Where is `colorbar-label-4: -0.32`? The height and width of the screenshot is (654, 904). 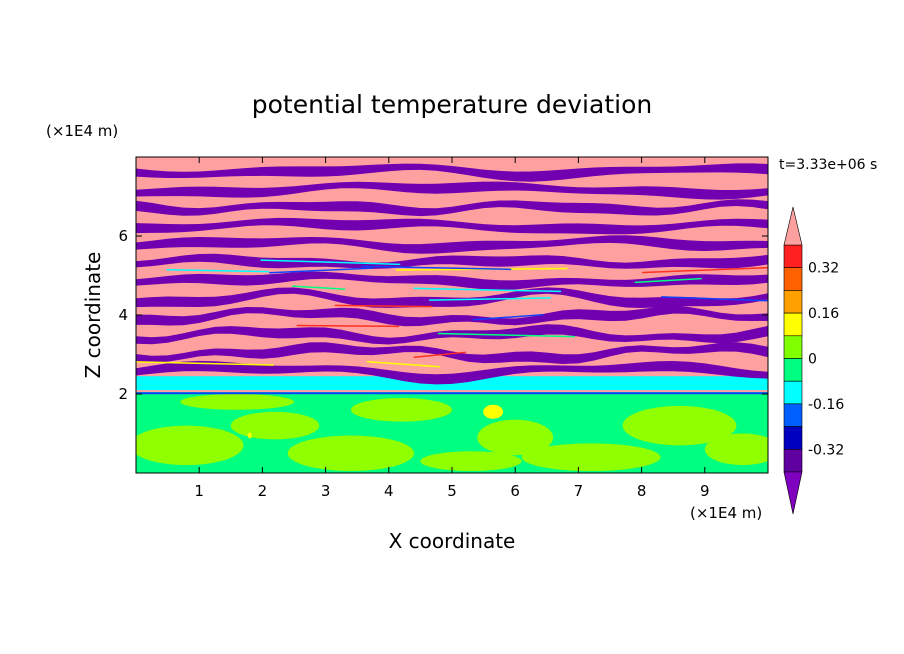 colorbar-label-4: -0.32 is located at coordinates (826, 450).